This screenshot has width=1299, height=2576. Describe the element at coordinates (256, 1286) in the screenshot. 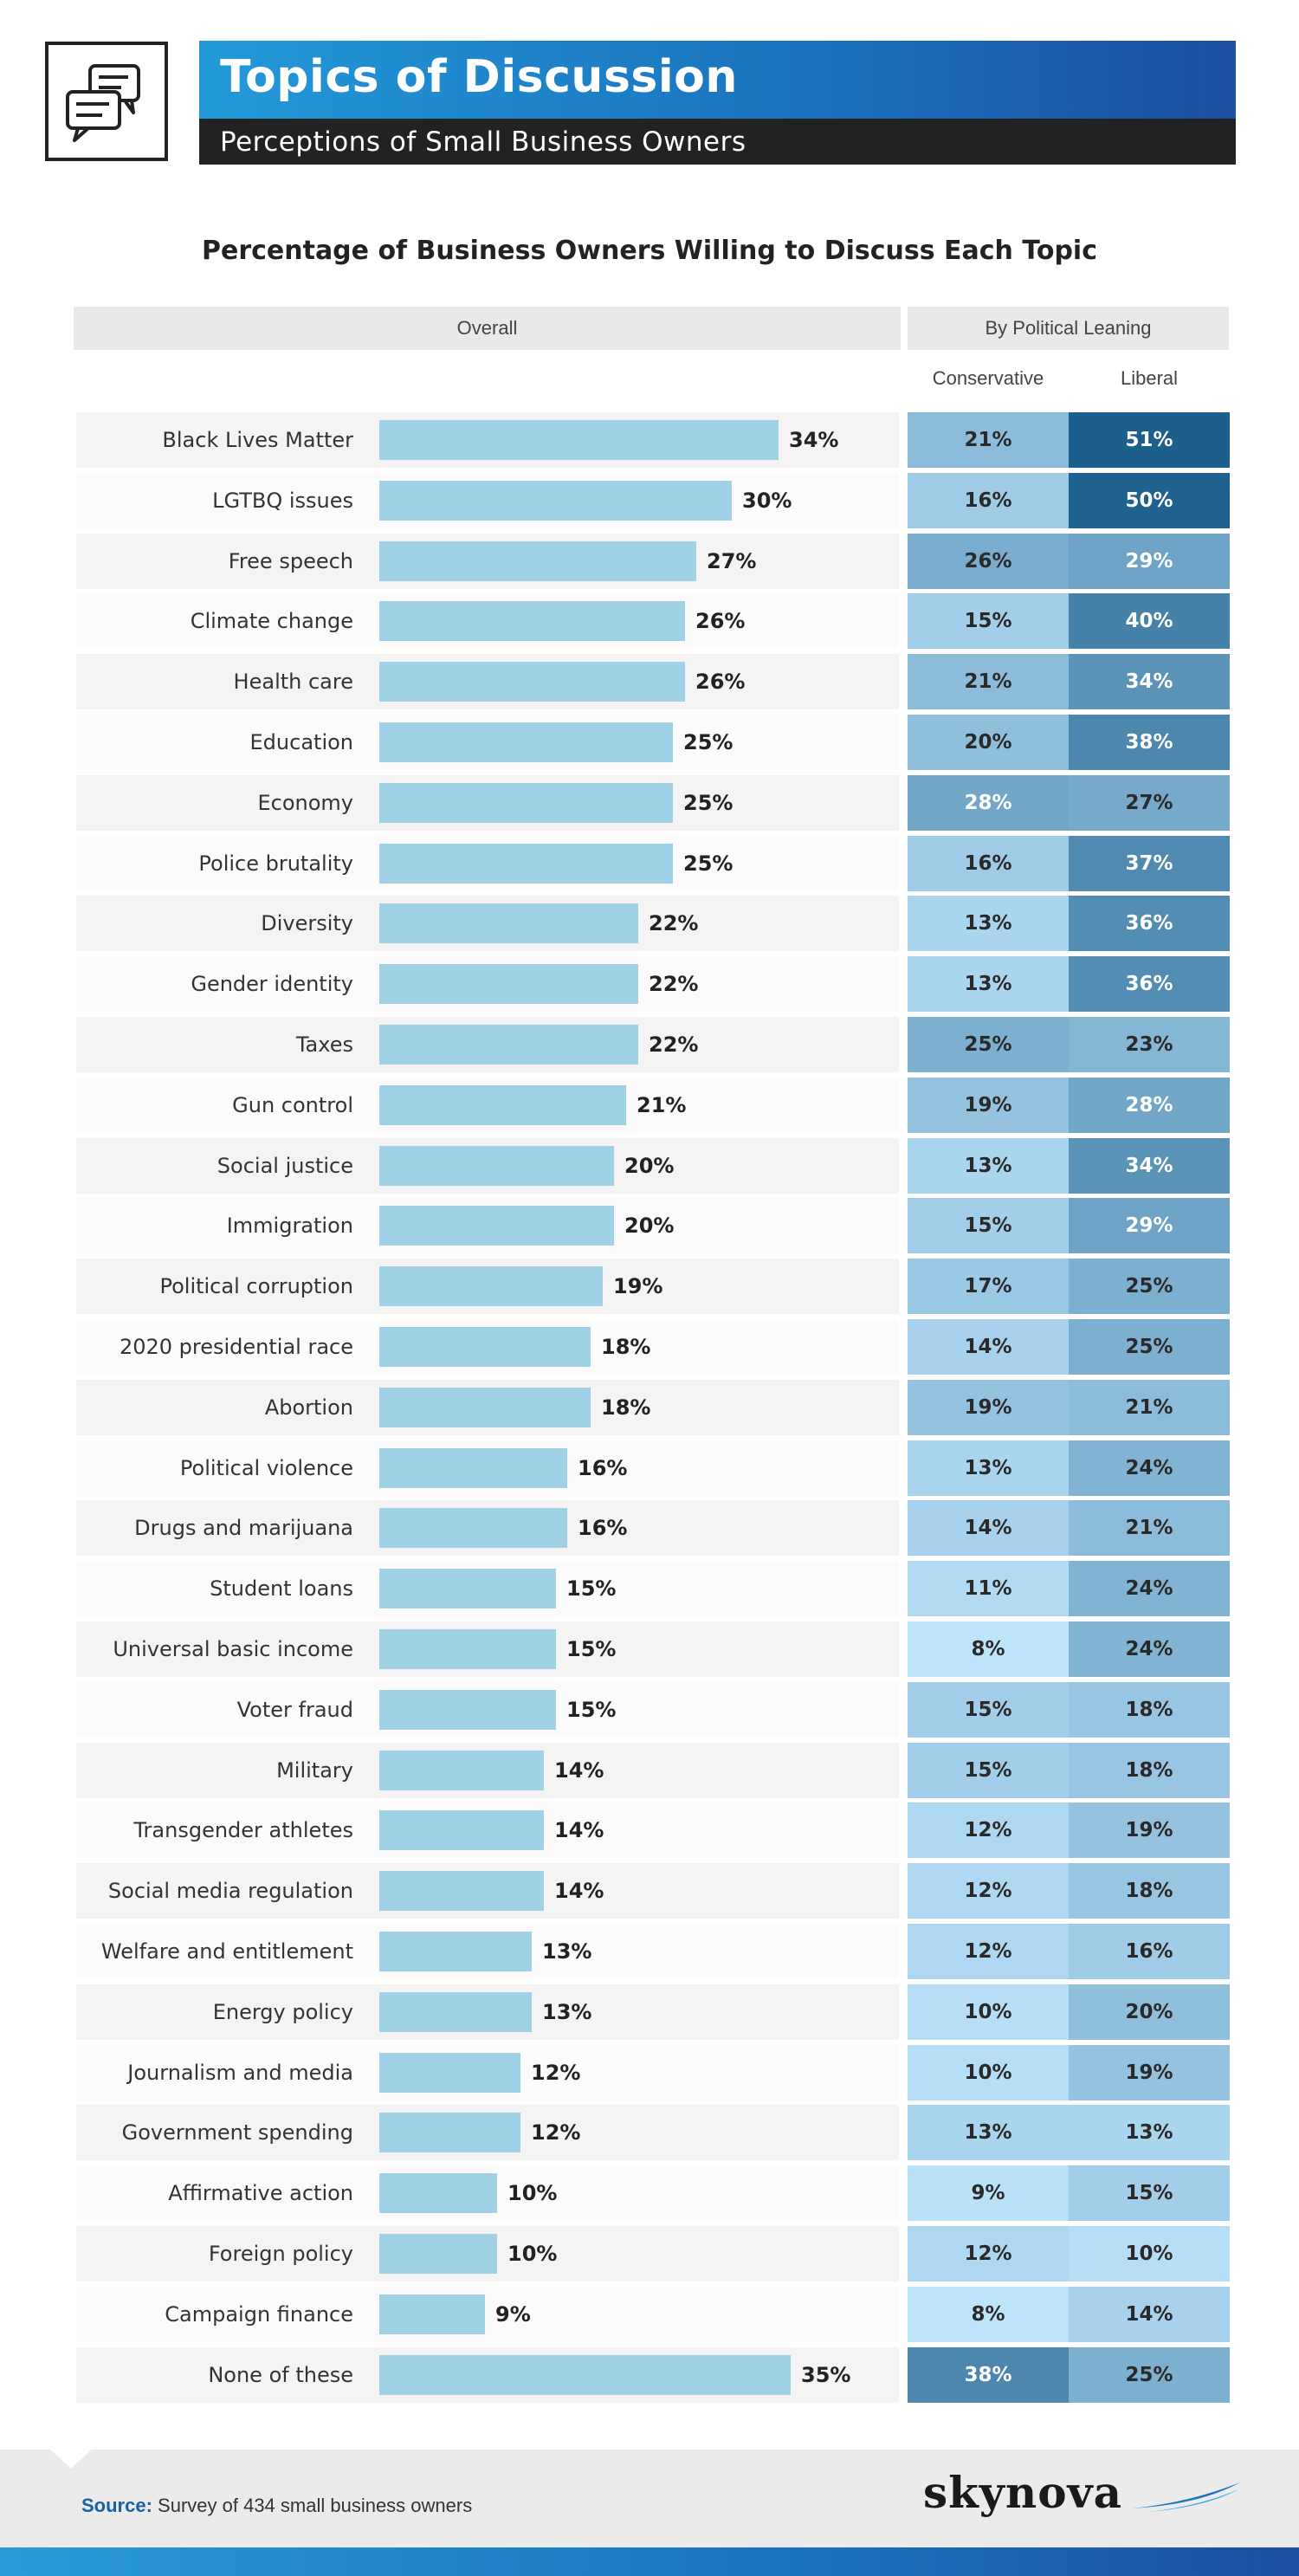

I see `topic-label: Political corruption` at that location.